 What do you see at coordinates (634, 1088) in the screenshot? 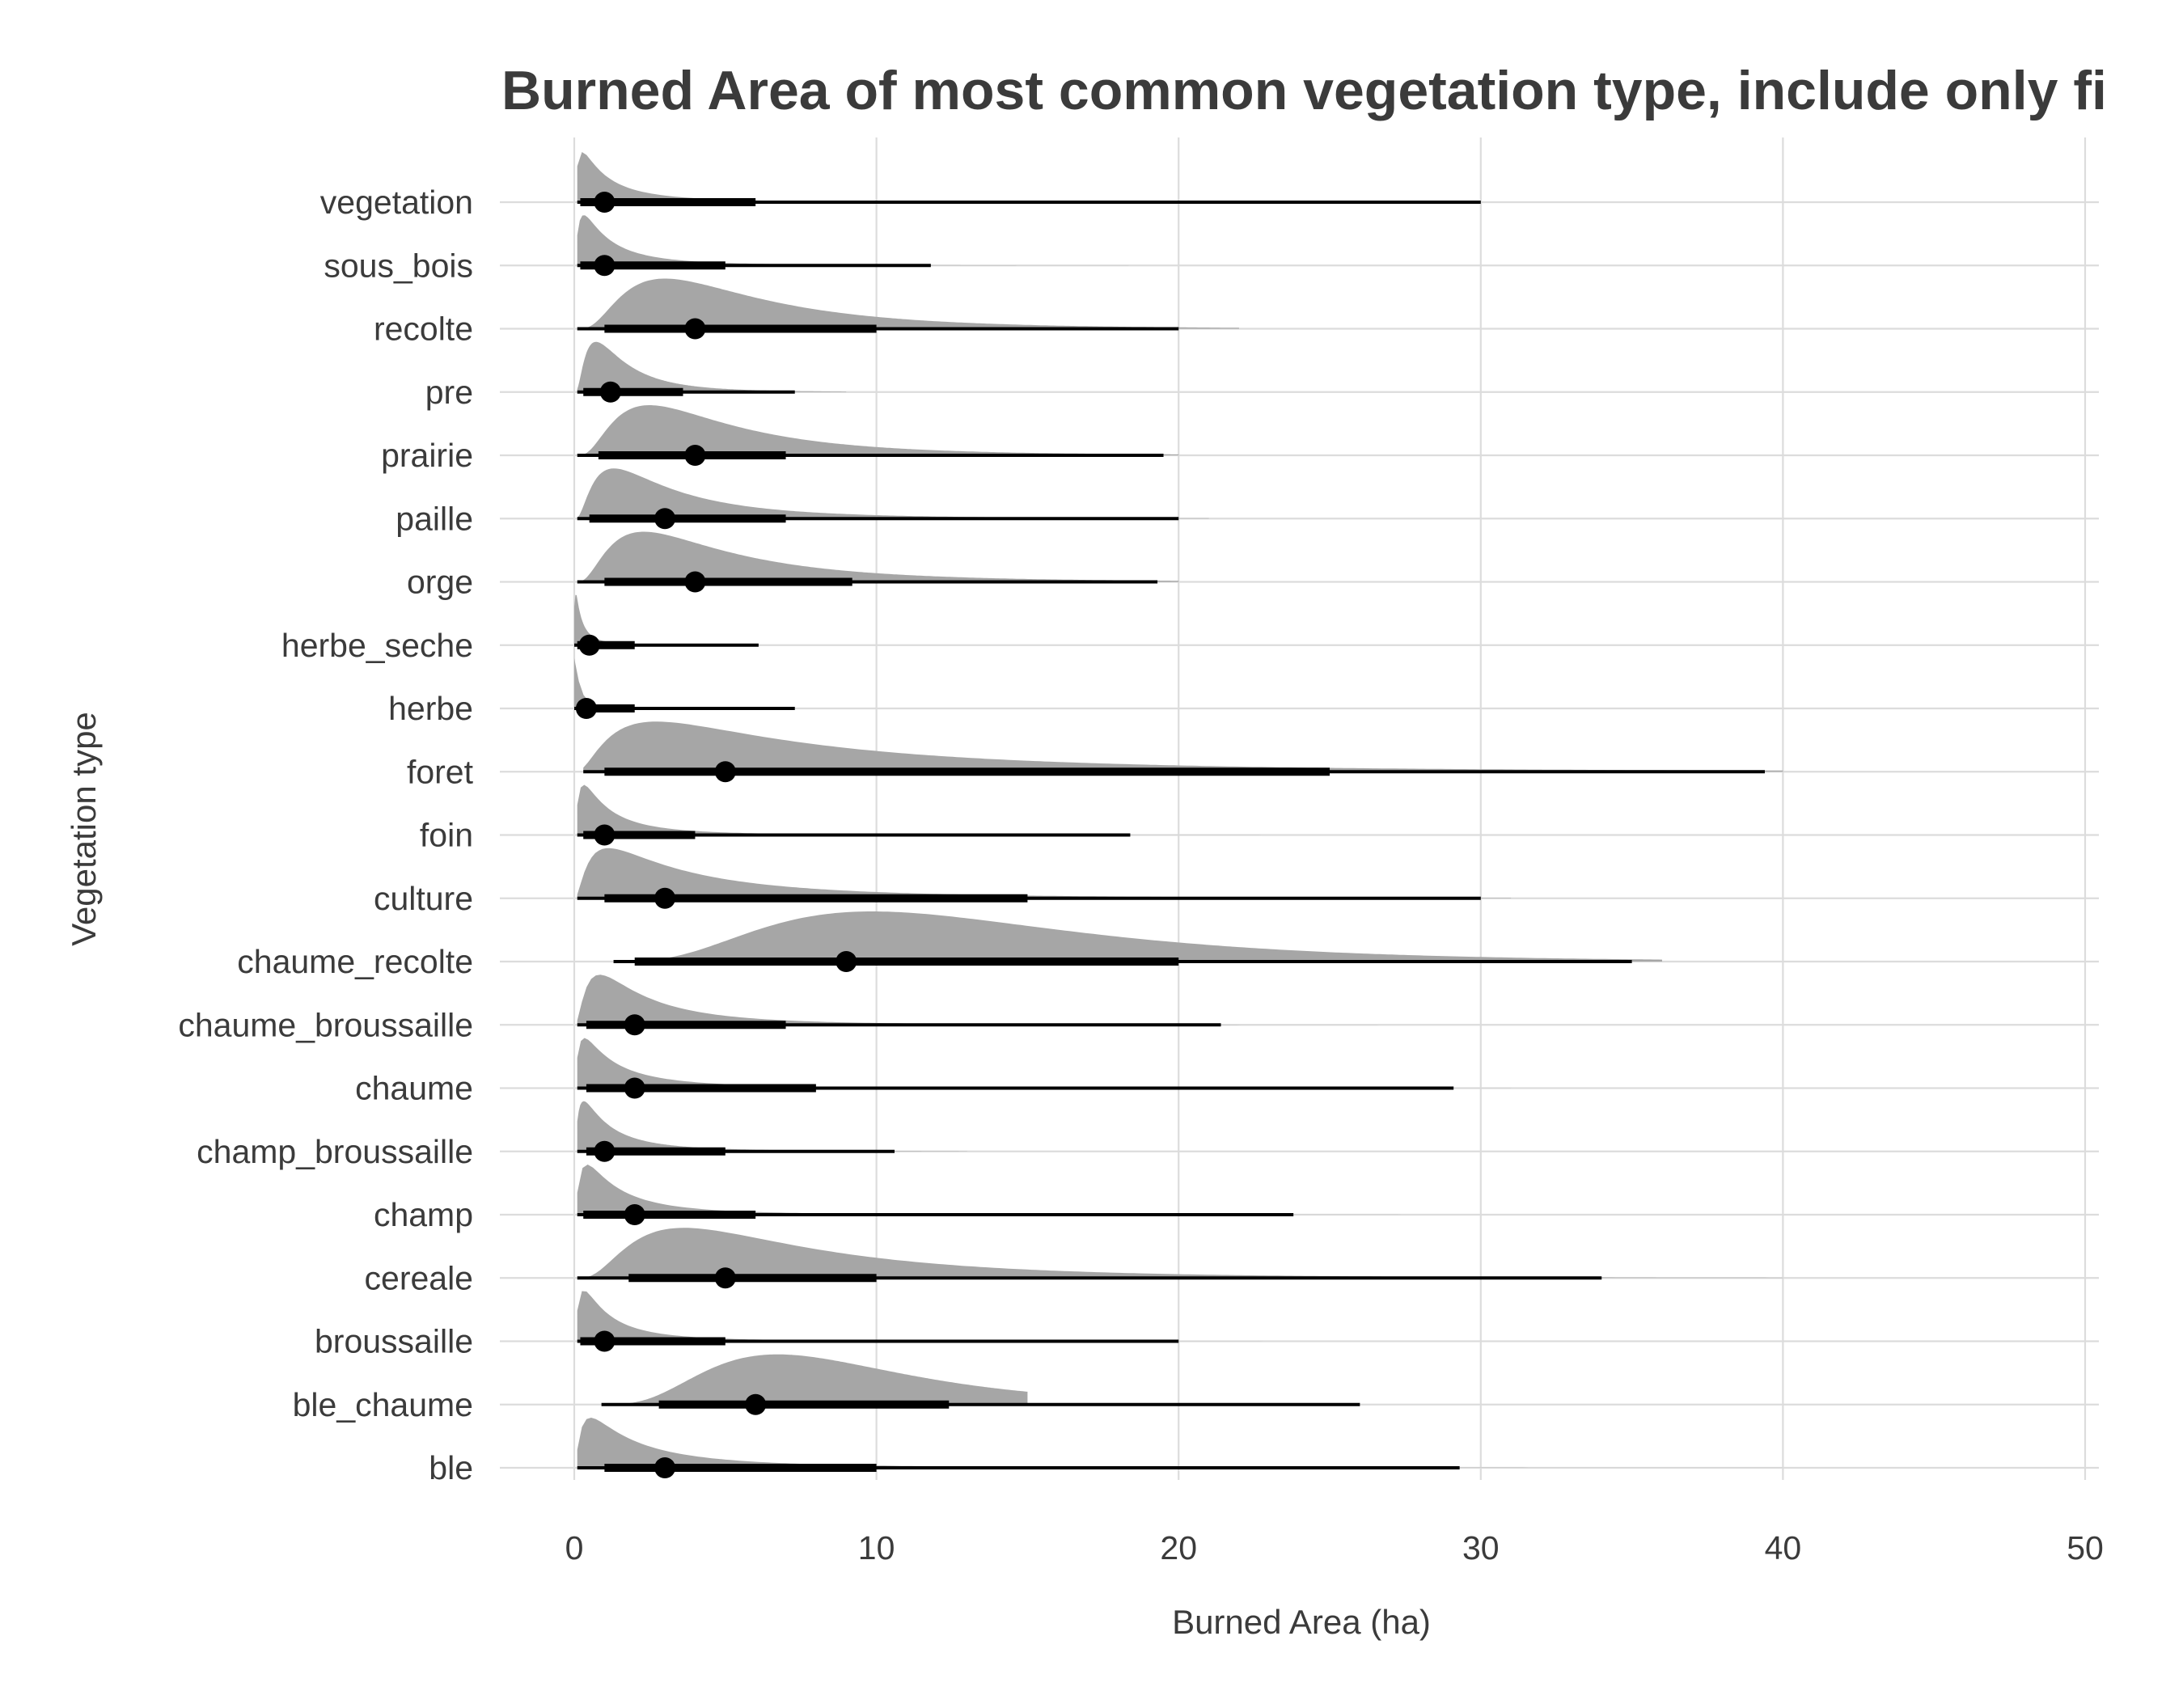
I see `point-estimate-chaume` at bounding box center [634, 1088].